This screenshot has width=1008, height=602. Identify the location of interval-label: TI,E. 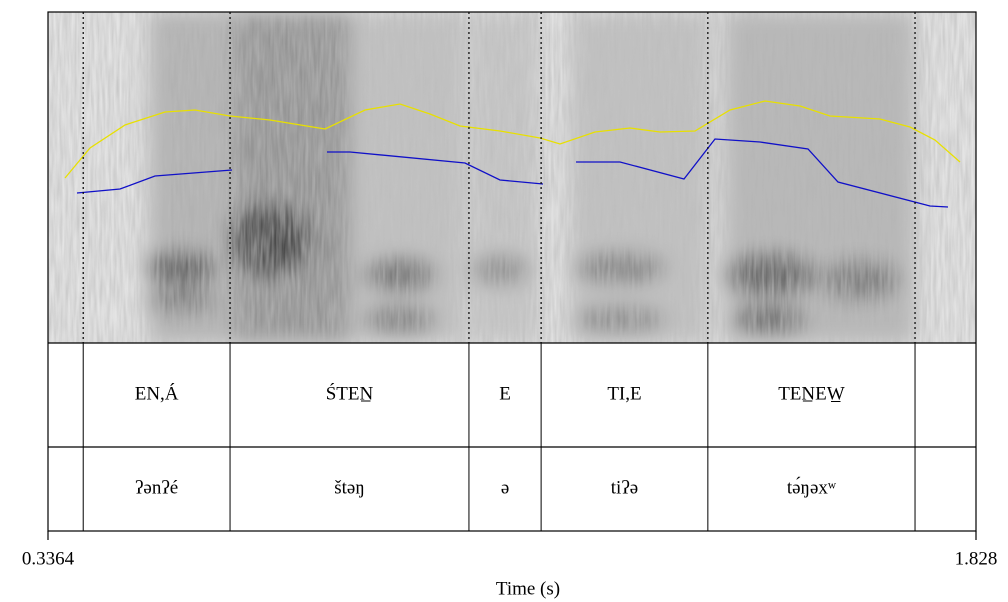
(624, 393).